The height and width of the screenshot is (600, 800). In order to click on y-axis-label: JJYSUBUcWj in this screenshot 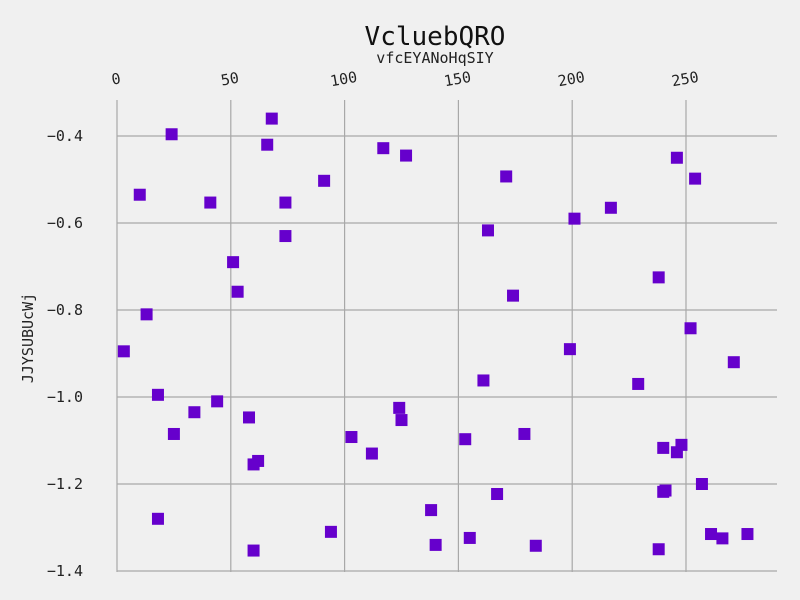, I will do `click(28, 338)`.